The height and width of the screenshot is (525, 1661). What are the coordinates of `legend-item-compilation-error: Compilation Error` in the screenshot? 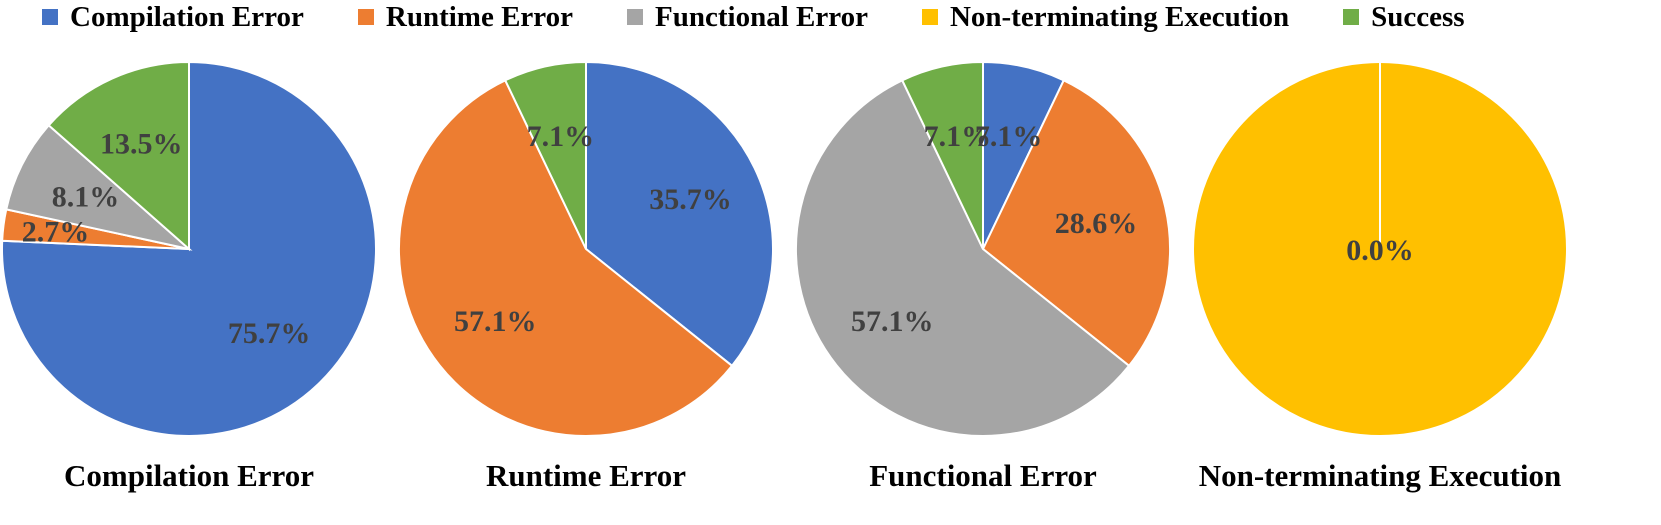 It's located at (173, 17).